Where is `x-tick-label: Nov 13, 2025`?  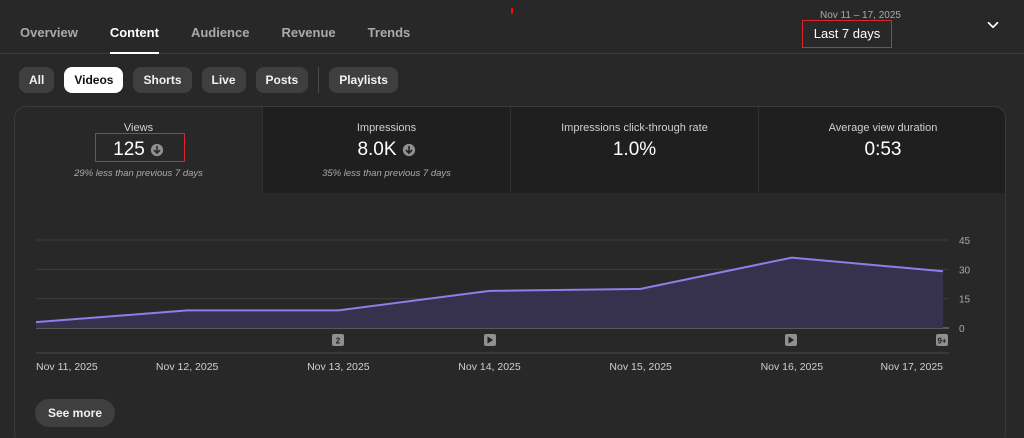
x-tick-label: Nov 13, 2025 is located at coordinates (338, 367).